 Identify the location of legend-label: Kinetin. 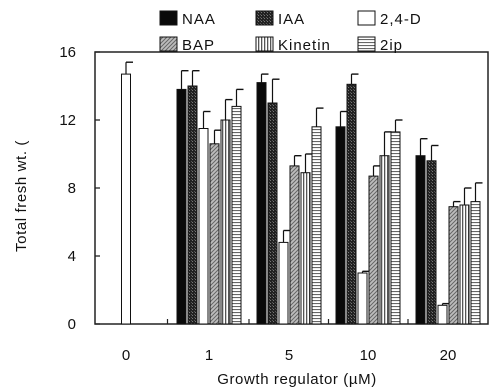
(304, 45).